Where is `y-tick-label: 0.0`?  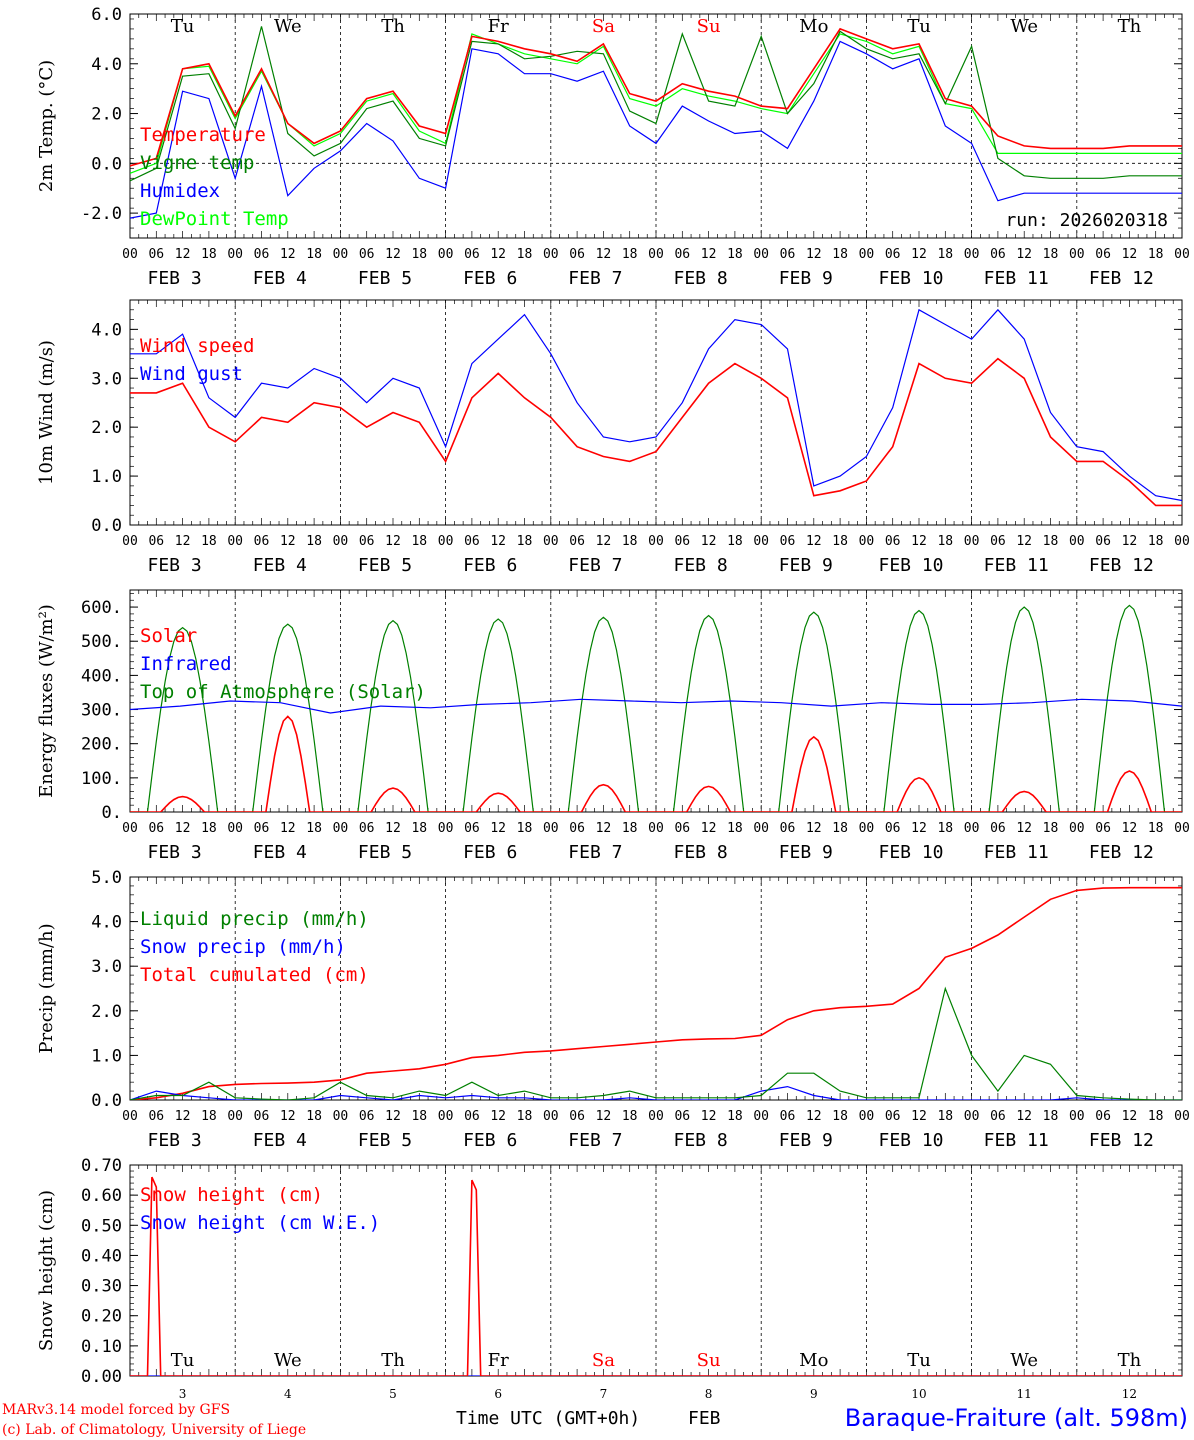 y-tick-label: 0.0 is located at coordinates (106, 526).